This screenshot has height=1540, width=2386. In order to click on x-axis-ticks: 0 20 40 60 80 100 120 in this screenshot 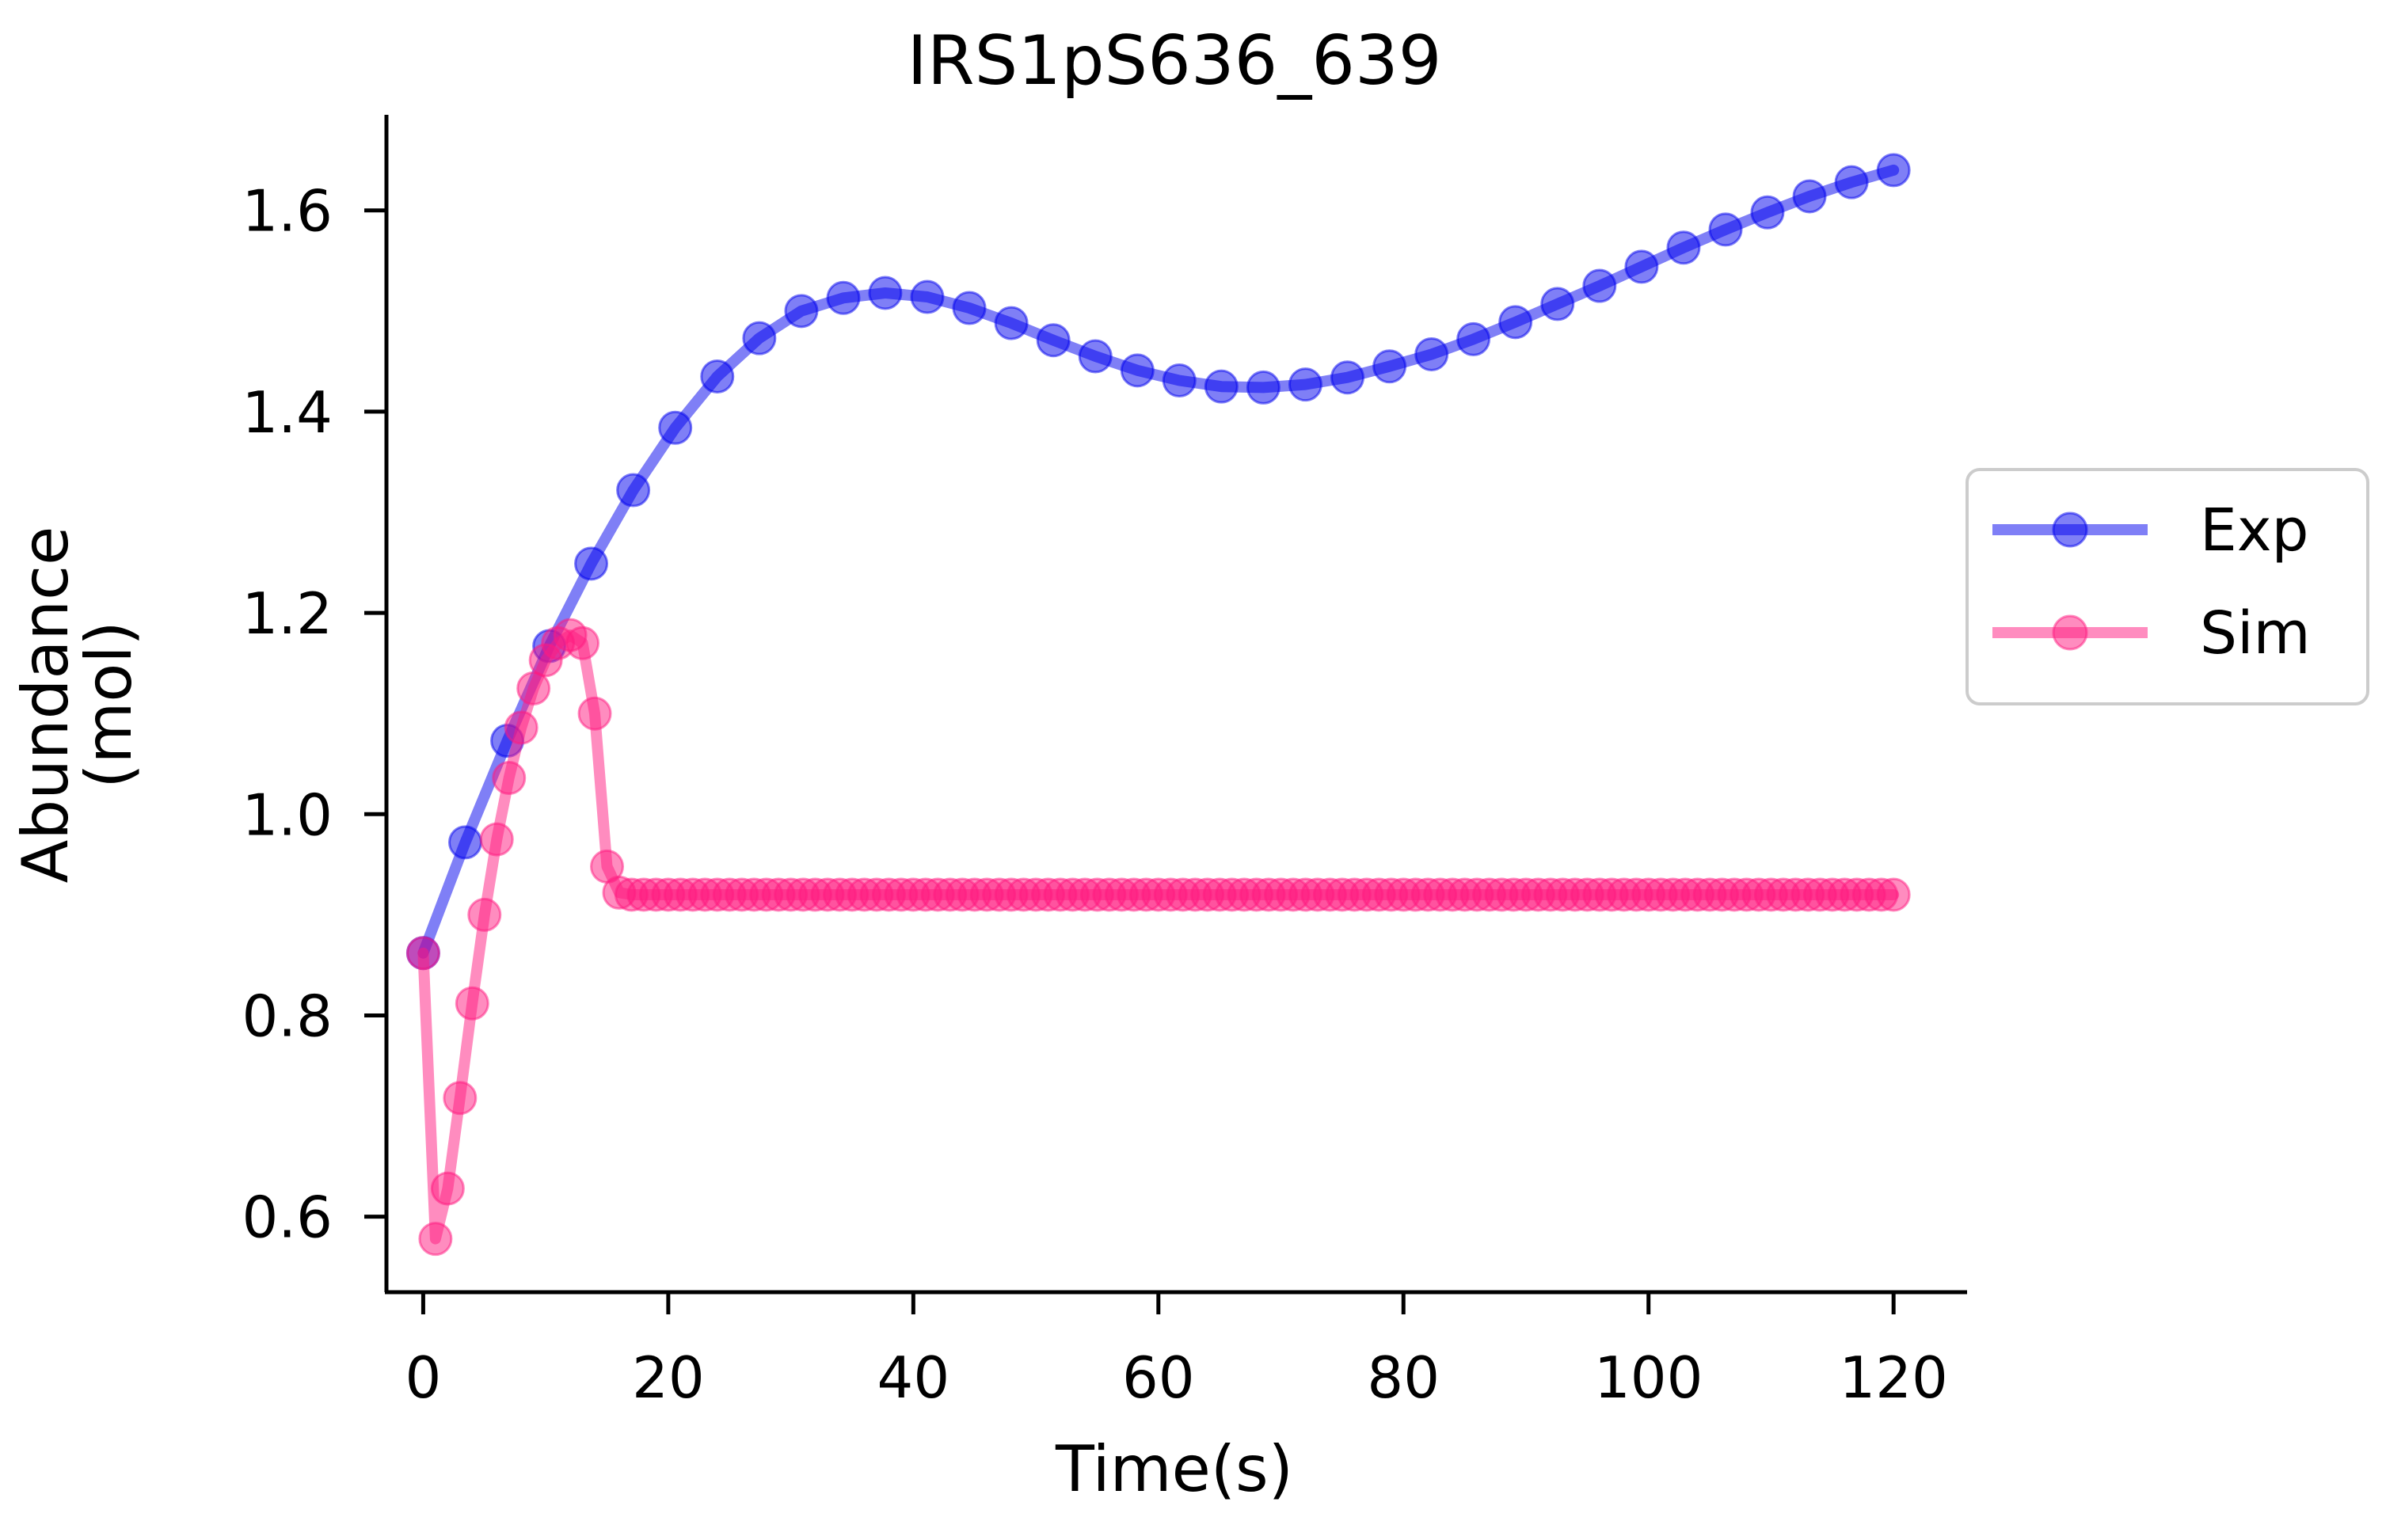, I will do `click(1176, 1351)`.